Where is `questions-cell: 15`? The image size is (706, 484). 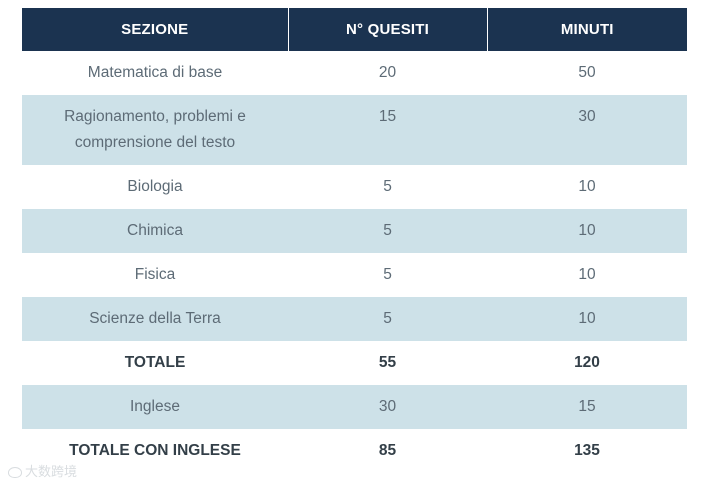
questions-cell: 15 is located at coordinates (387, 130).